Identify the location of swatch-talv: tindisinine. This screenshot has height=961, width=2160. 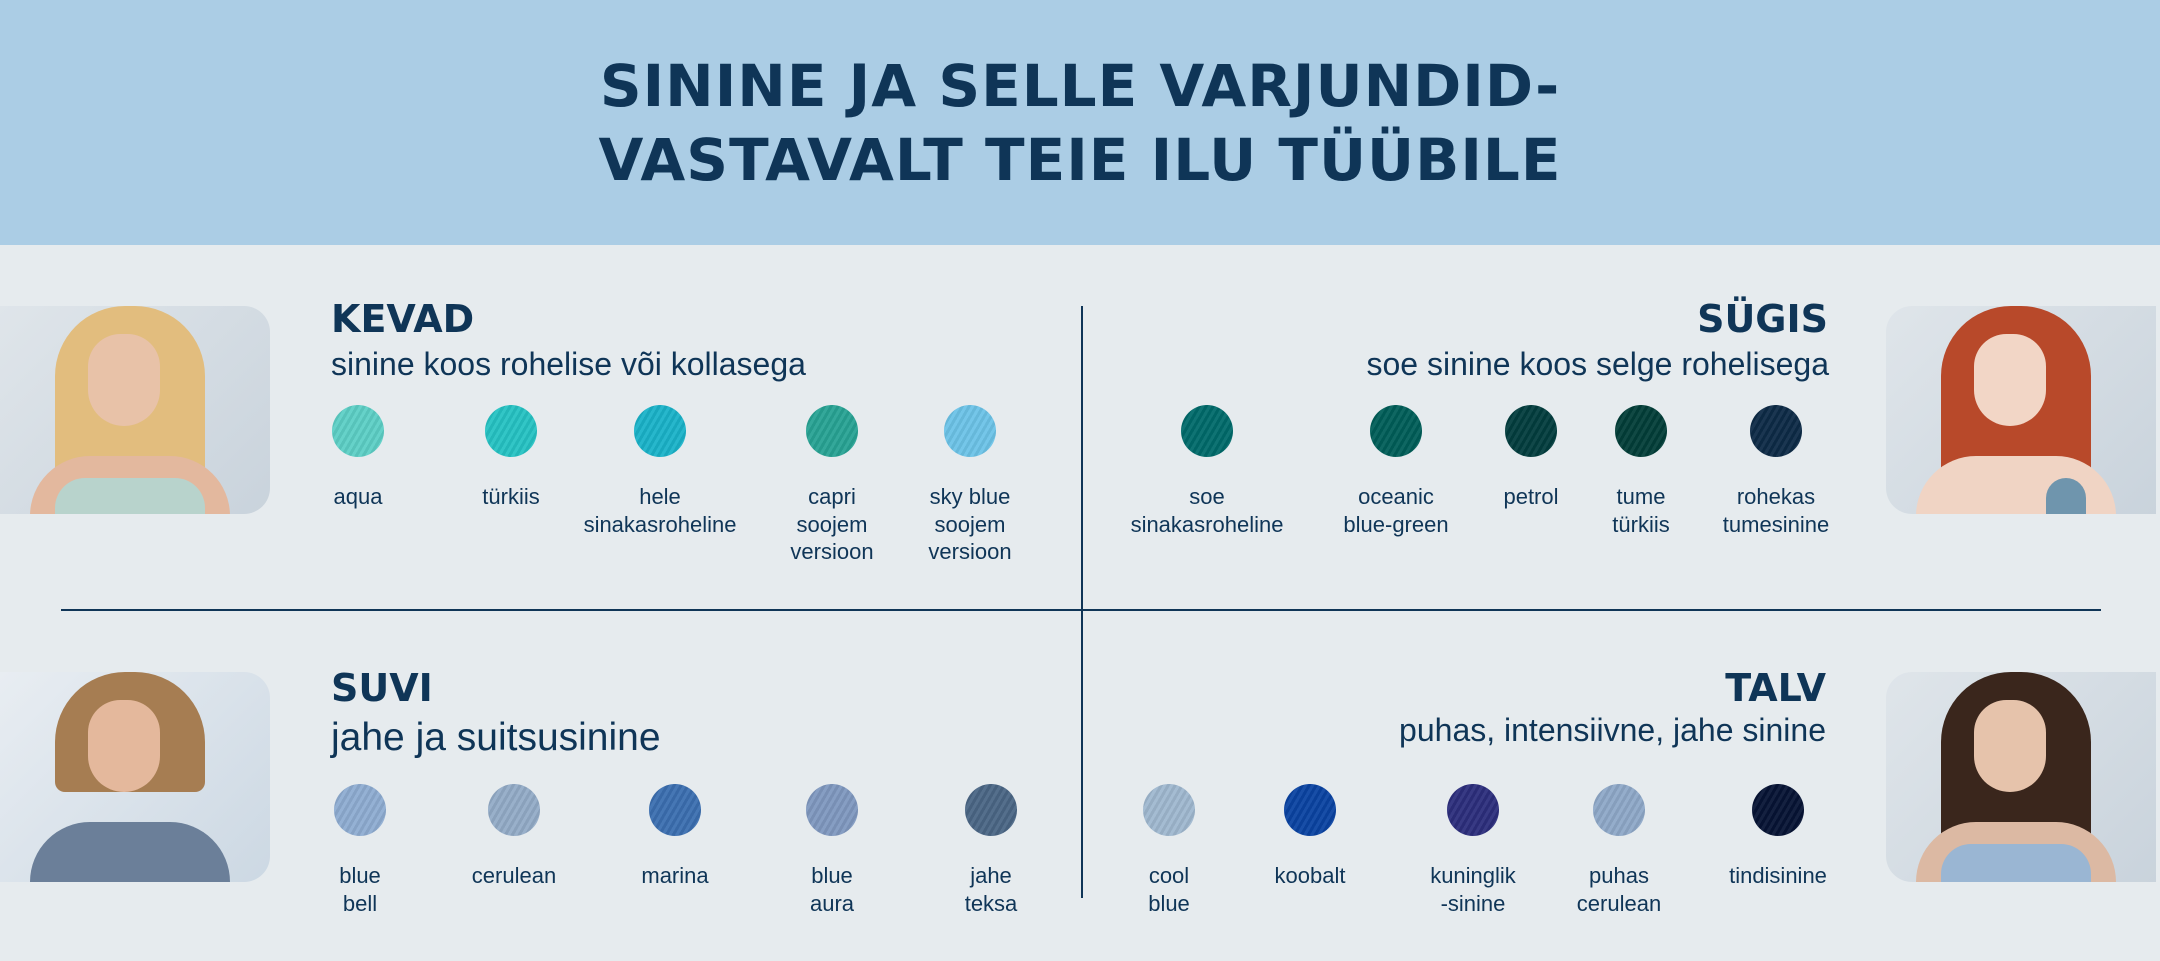
(1778, 837).